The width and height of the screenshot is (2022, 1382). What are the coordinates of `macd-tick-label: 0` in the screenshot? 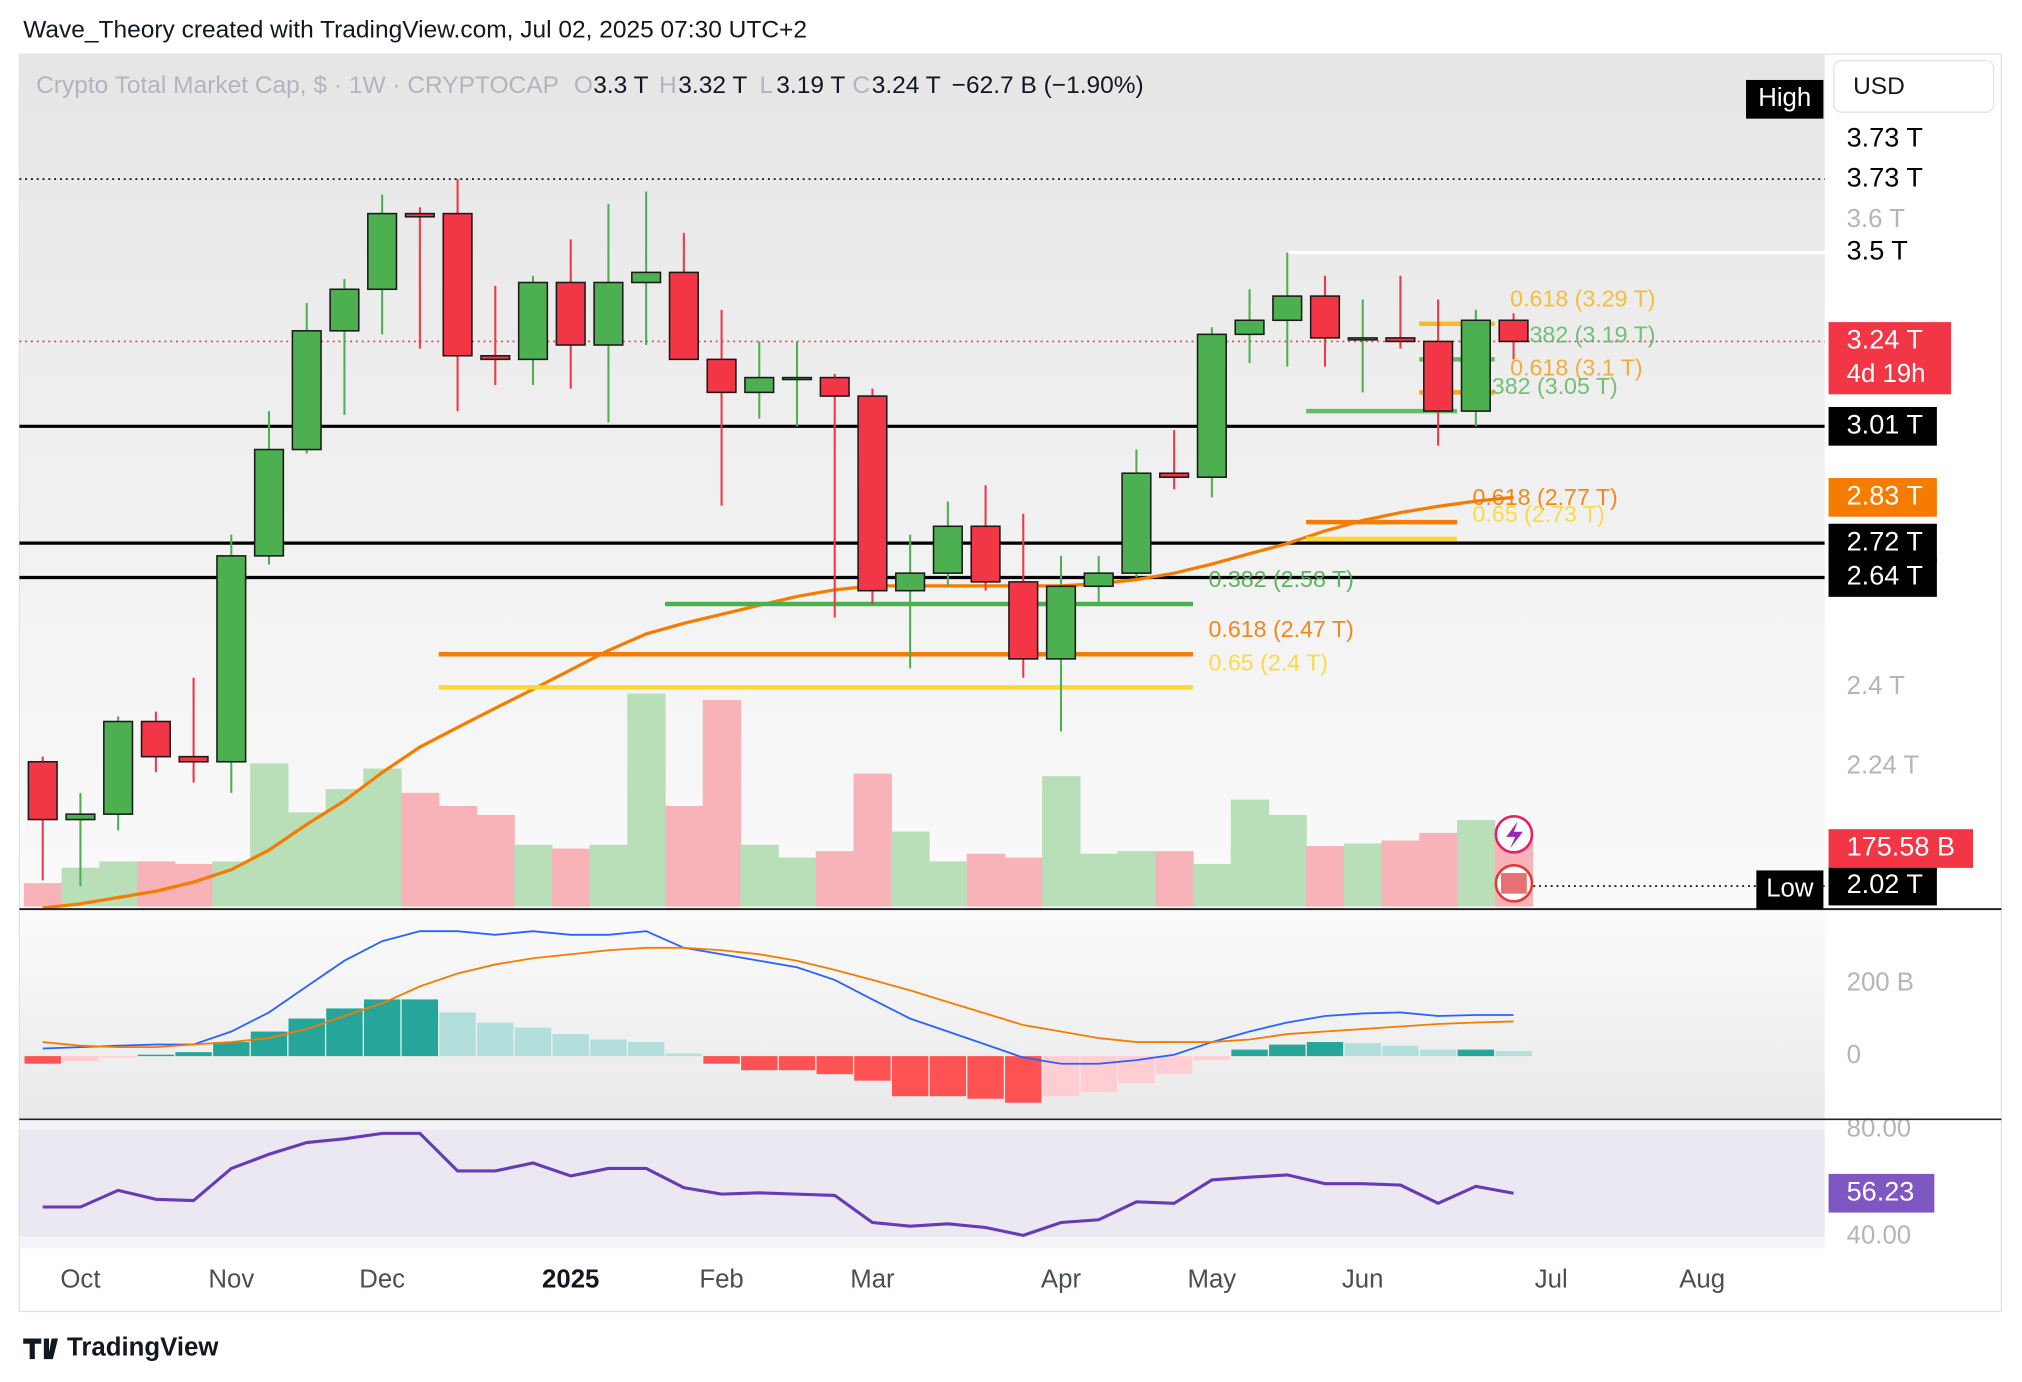 It's located at (1854, 1055).